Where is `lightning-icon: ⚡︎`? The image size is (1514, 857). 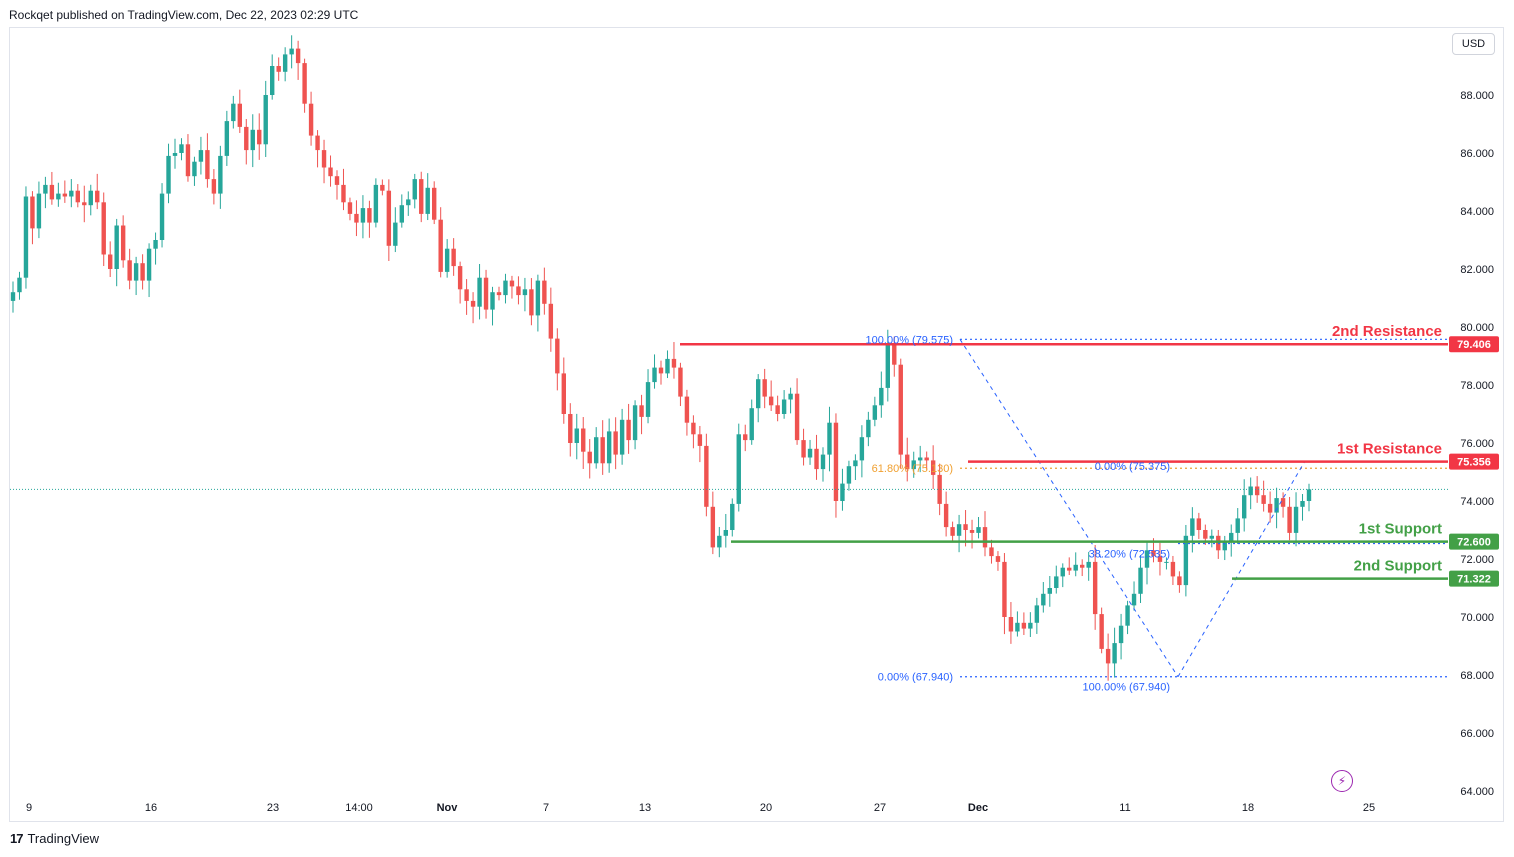 lightning-icon: ⚡︎ is located at coordinates (1342, 781).